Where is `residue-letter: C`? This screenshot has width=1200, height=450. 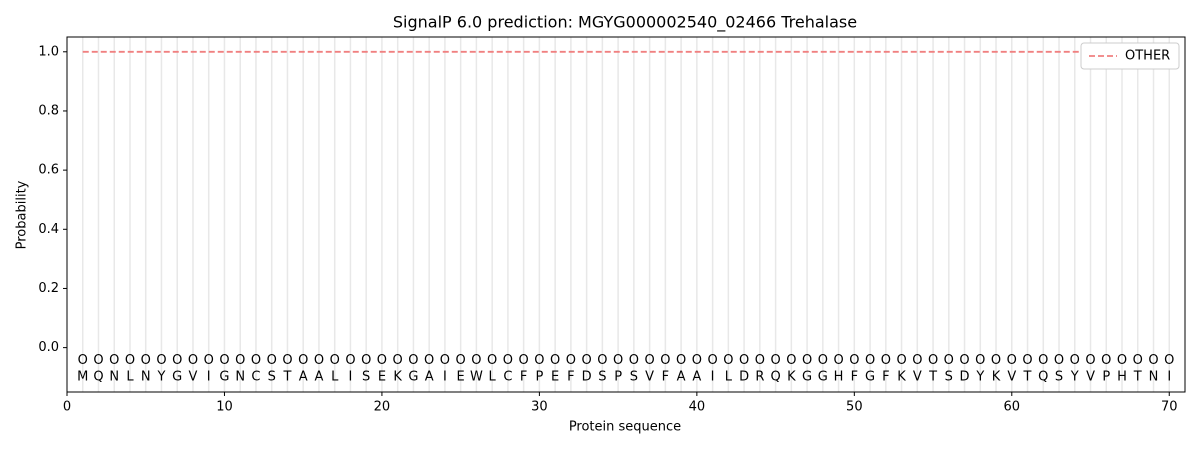 residue-letter: C is located at coordinates (255, 377).